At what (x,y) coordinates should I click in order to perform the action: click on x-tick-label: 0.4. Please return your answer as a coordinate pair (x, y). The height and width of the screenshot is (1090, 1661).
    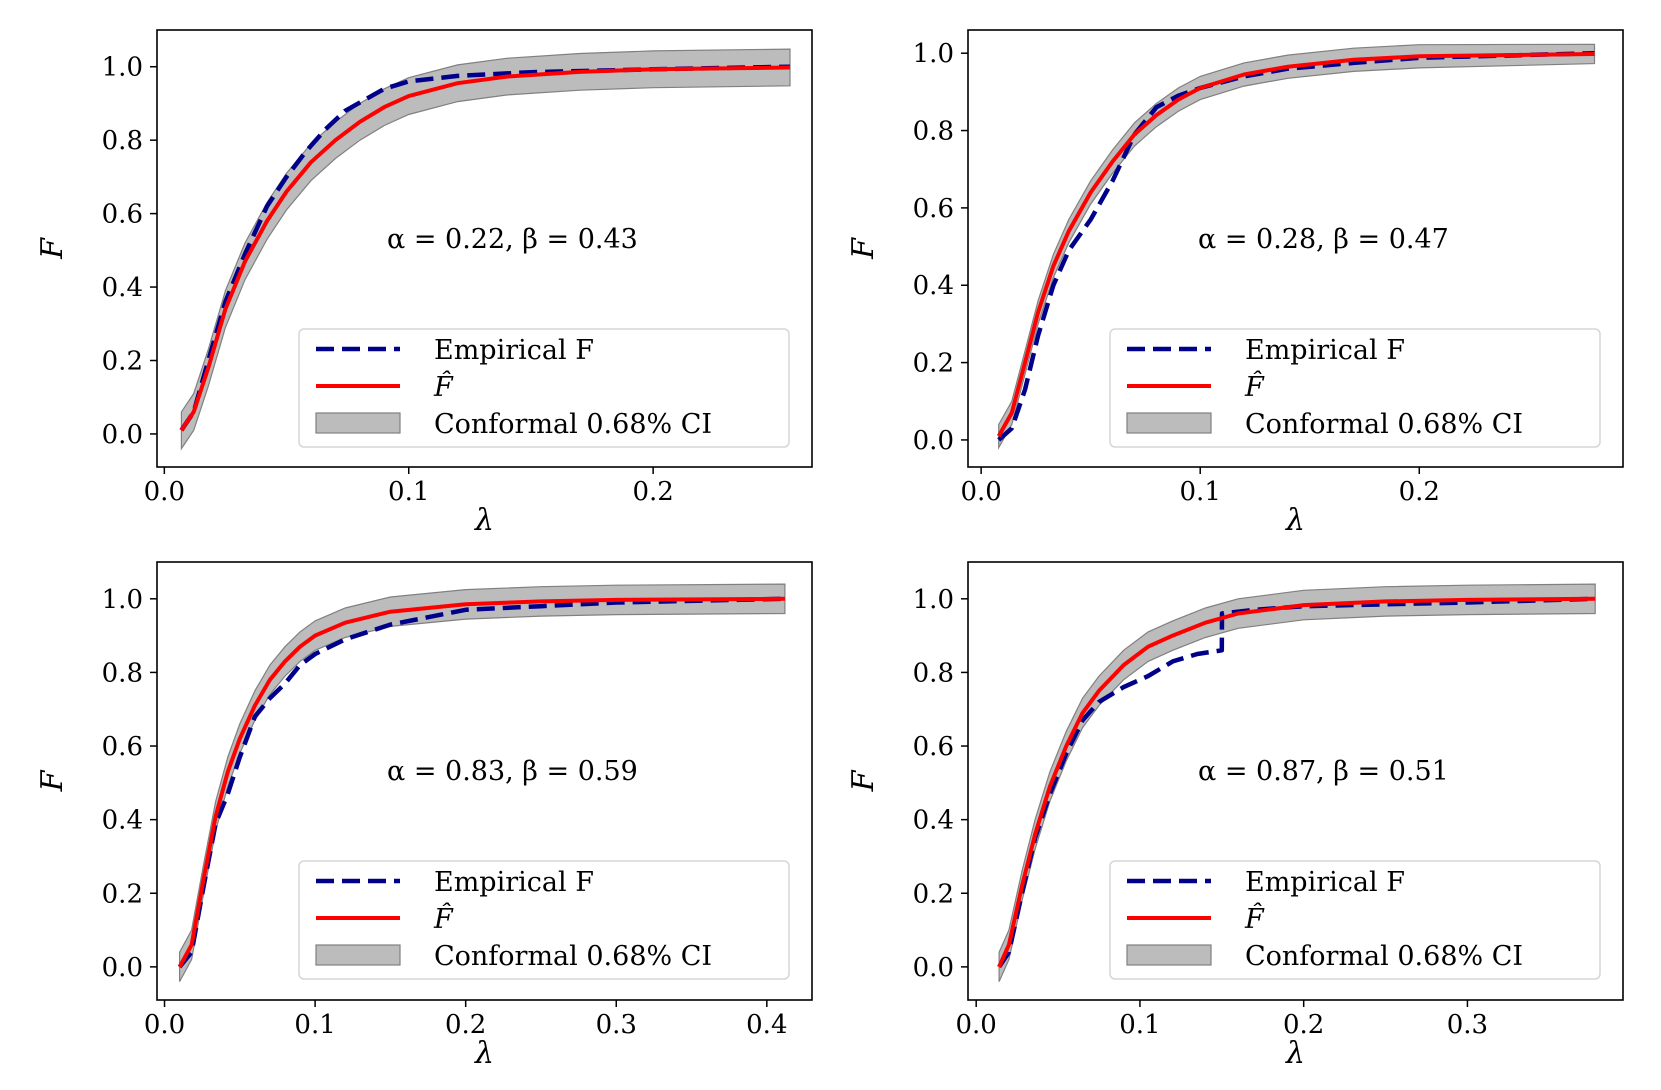
    Looking at the image, I should click on (766, 1025).